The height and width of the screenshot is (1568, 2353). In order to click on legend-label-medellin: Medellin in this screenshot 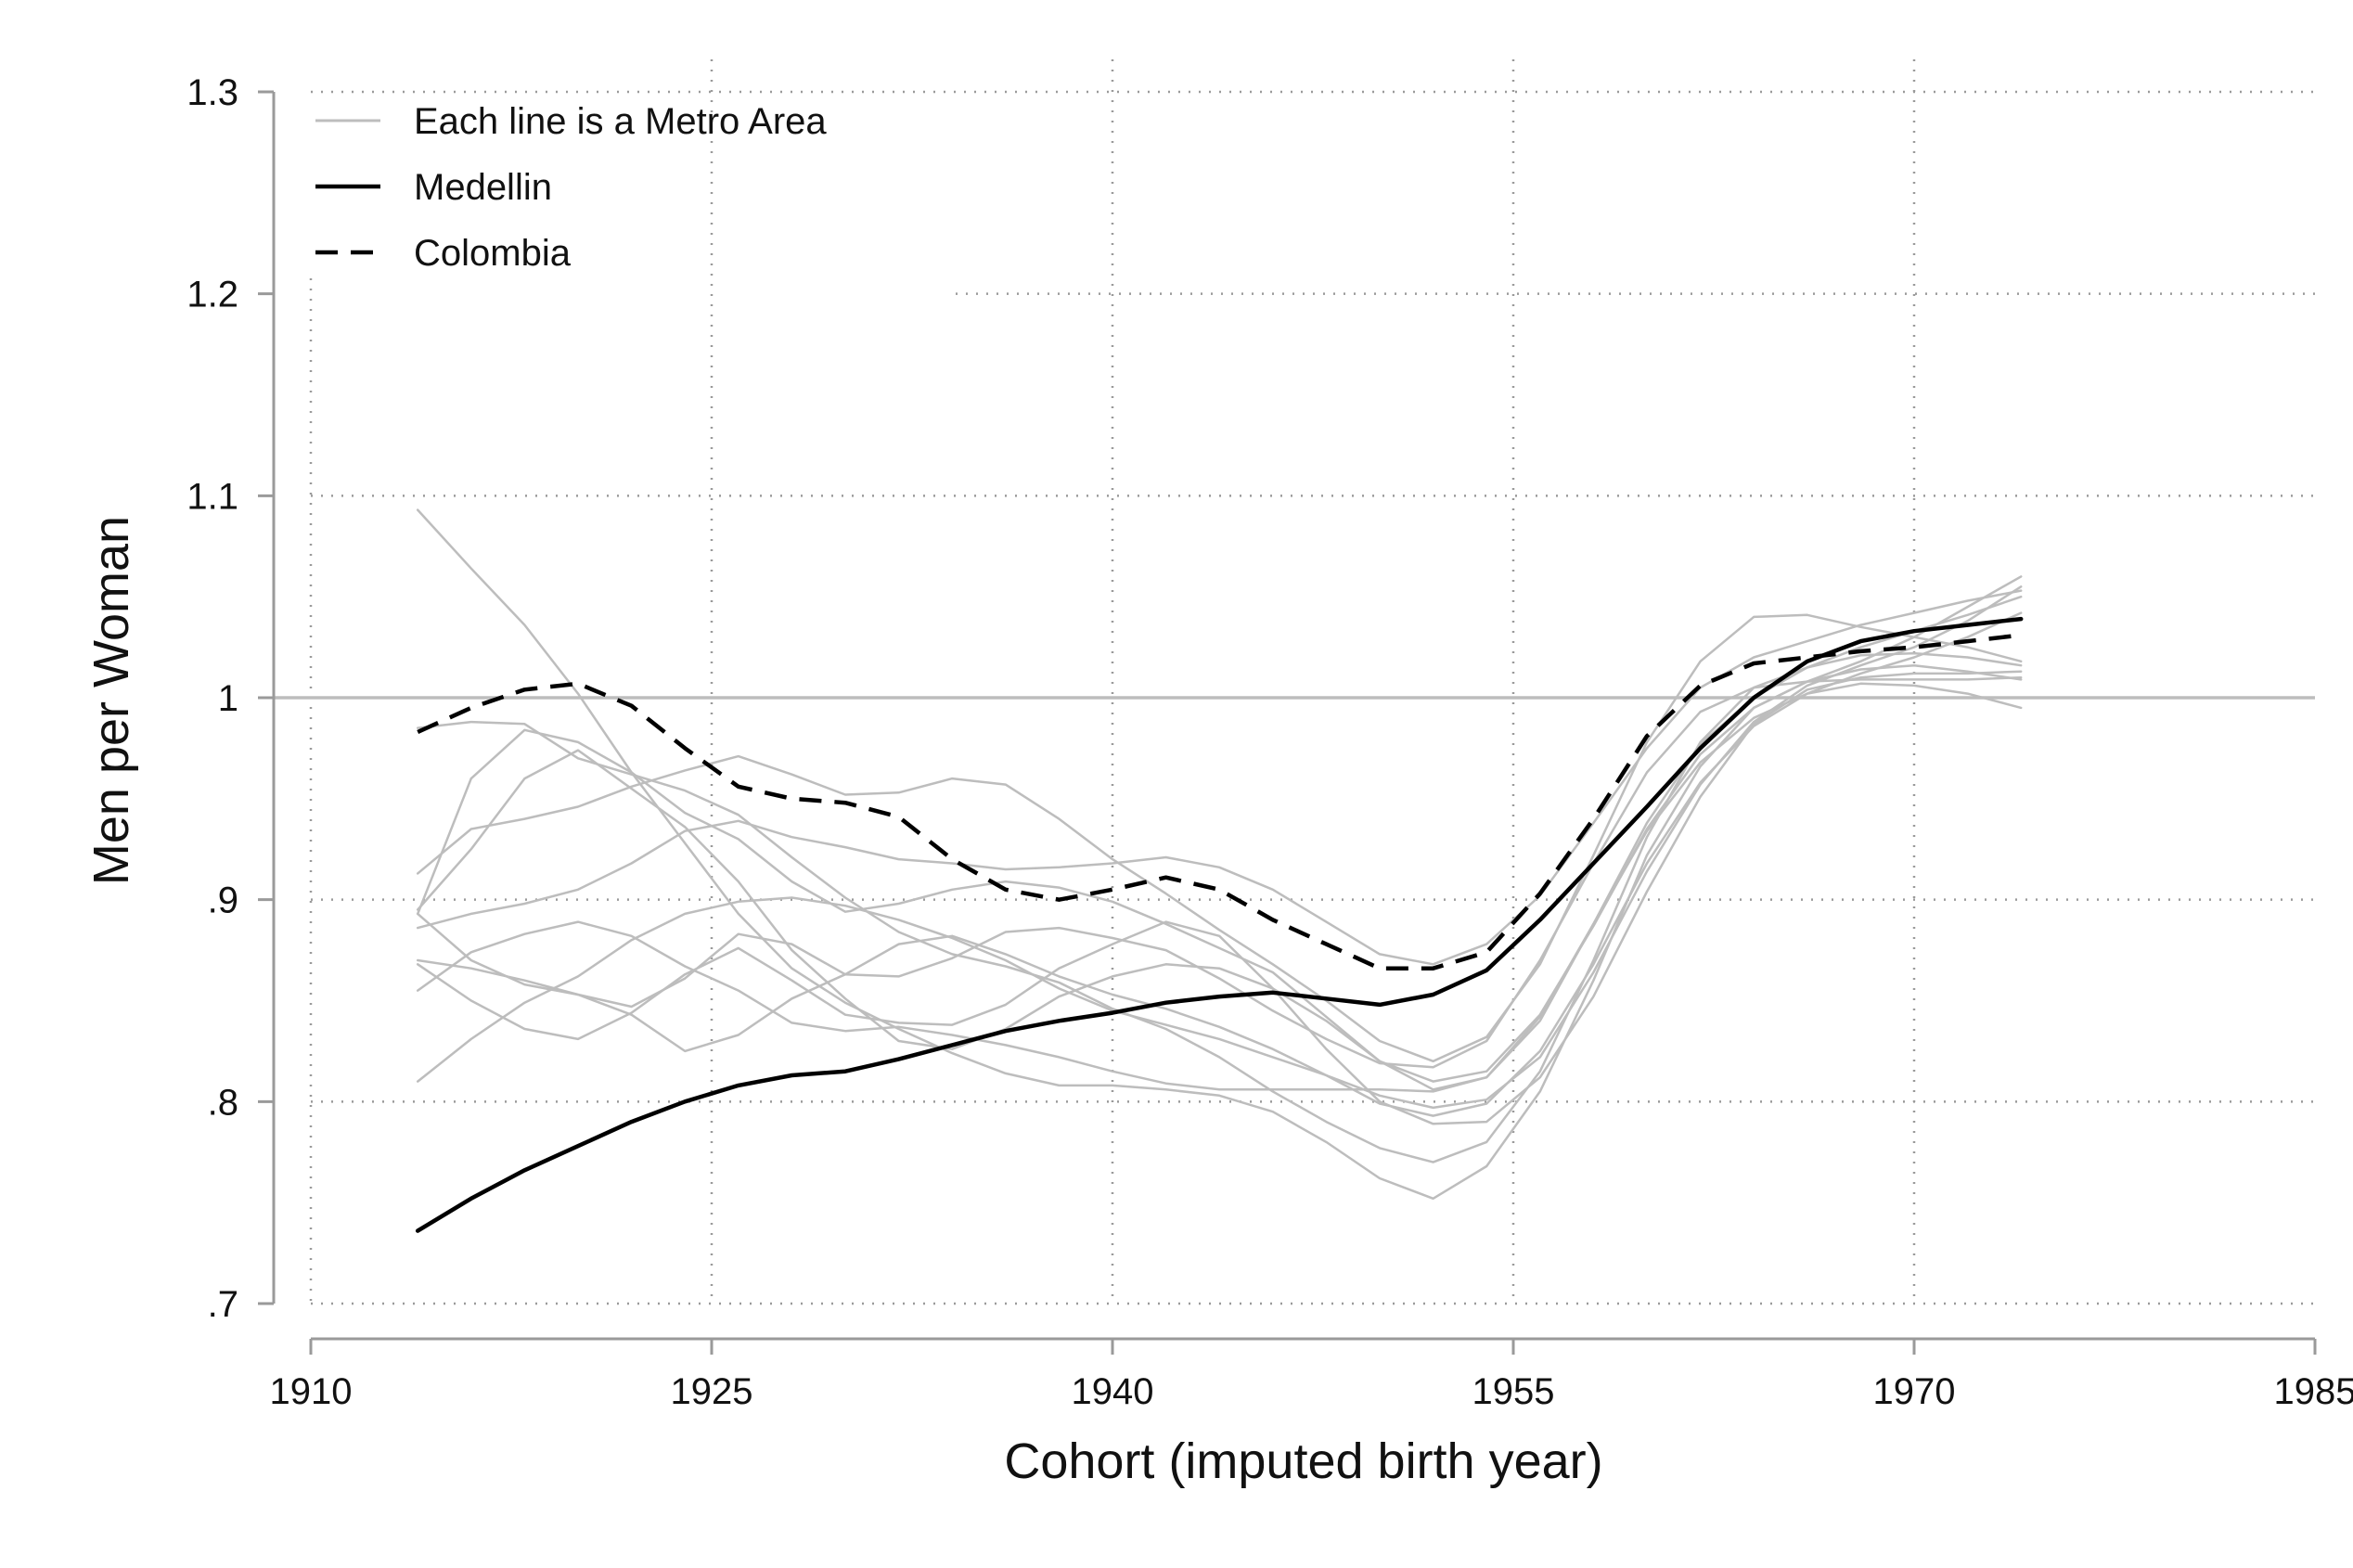, I will do `click(483, 187)`.